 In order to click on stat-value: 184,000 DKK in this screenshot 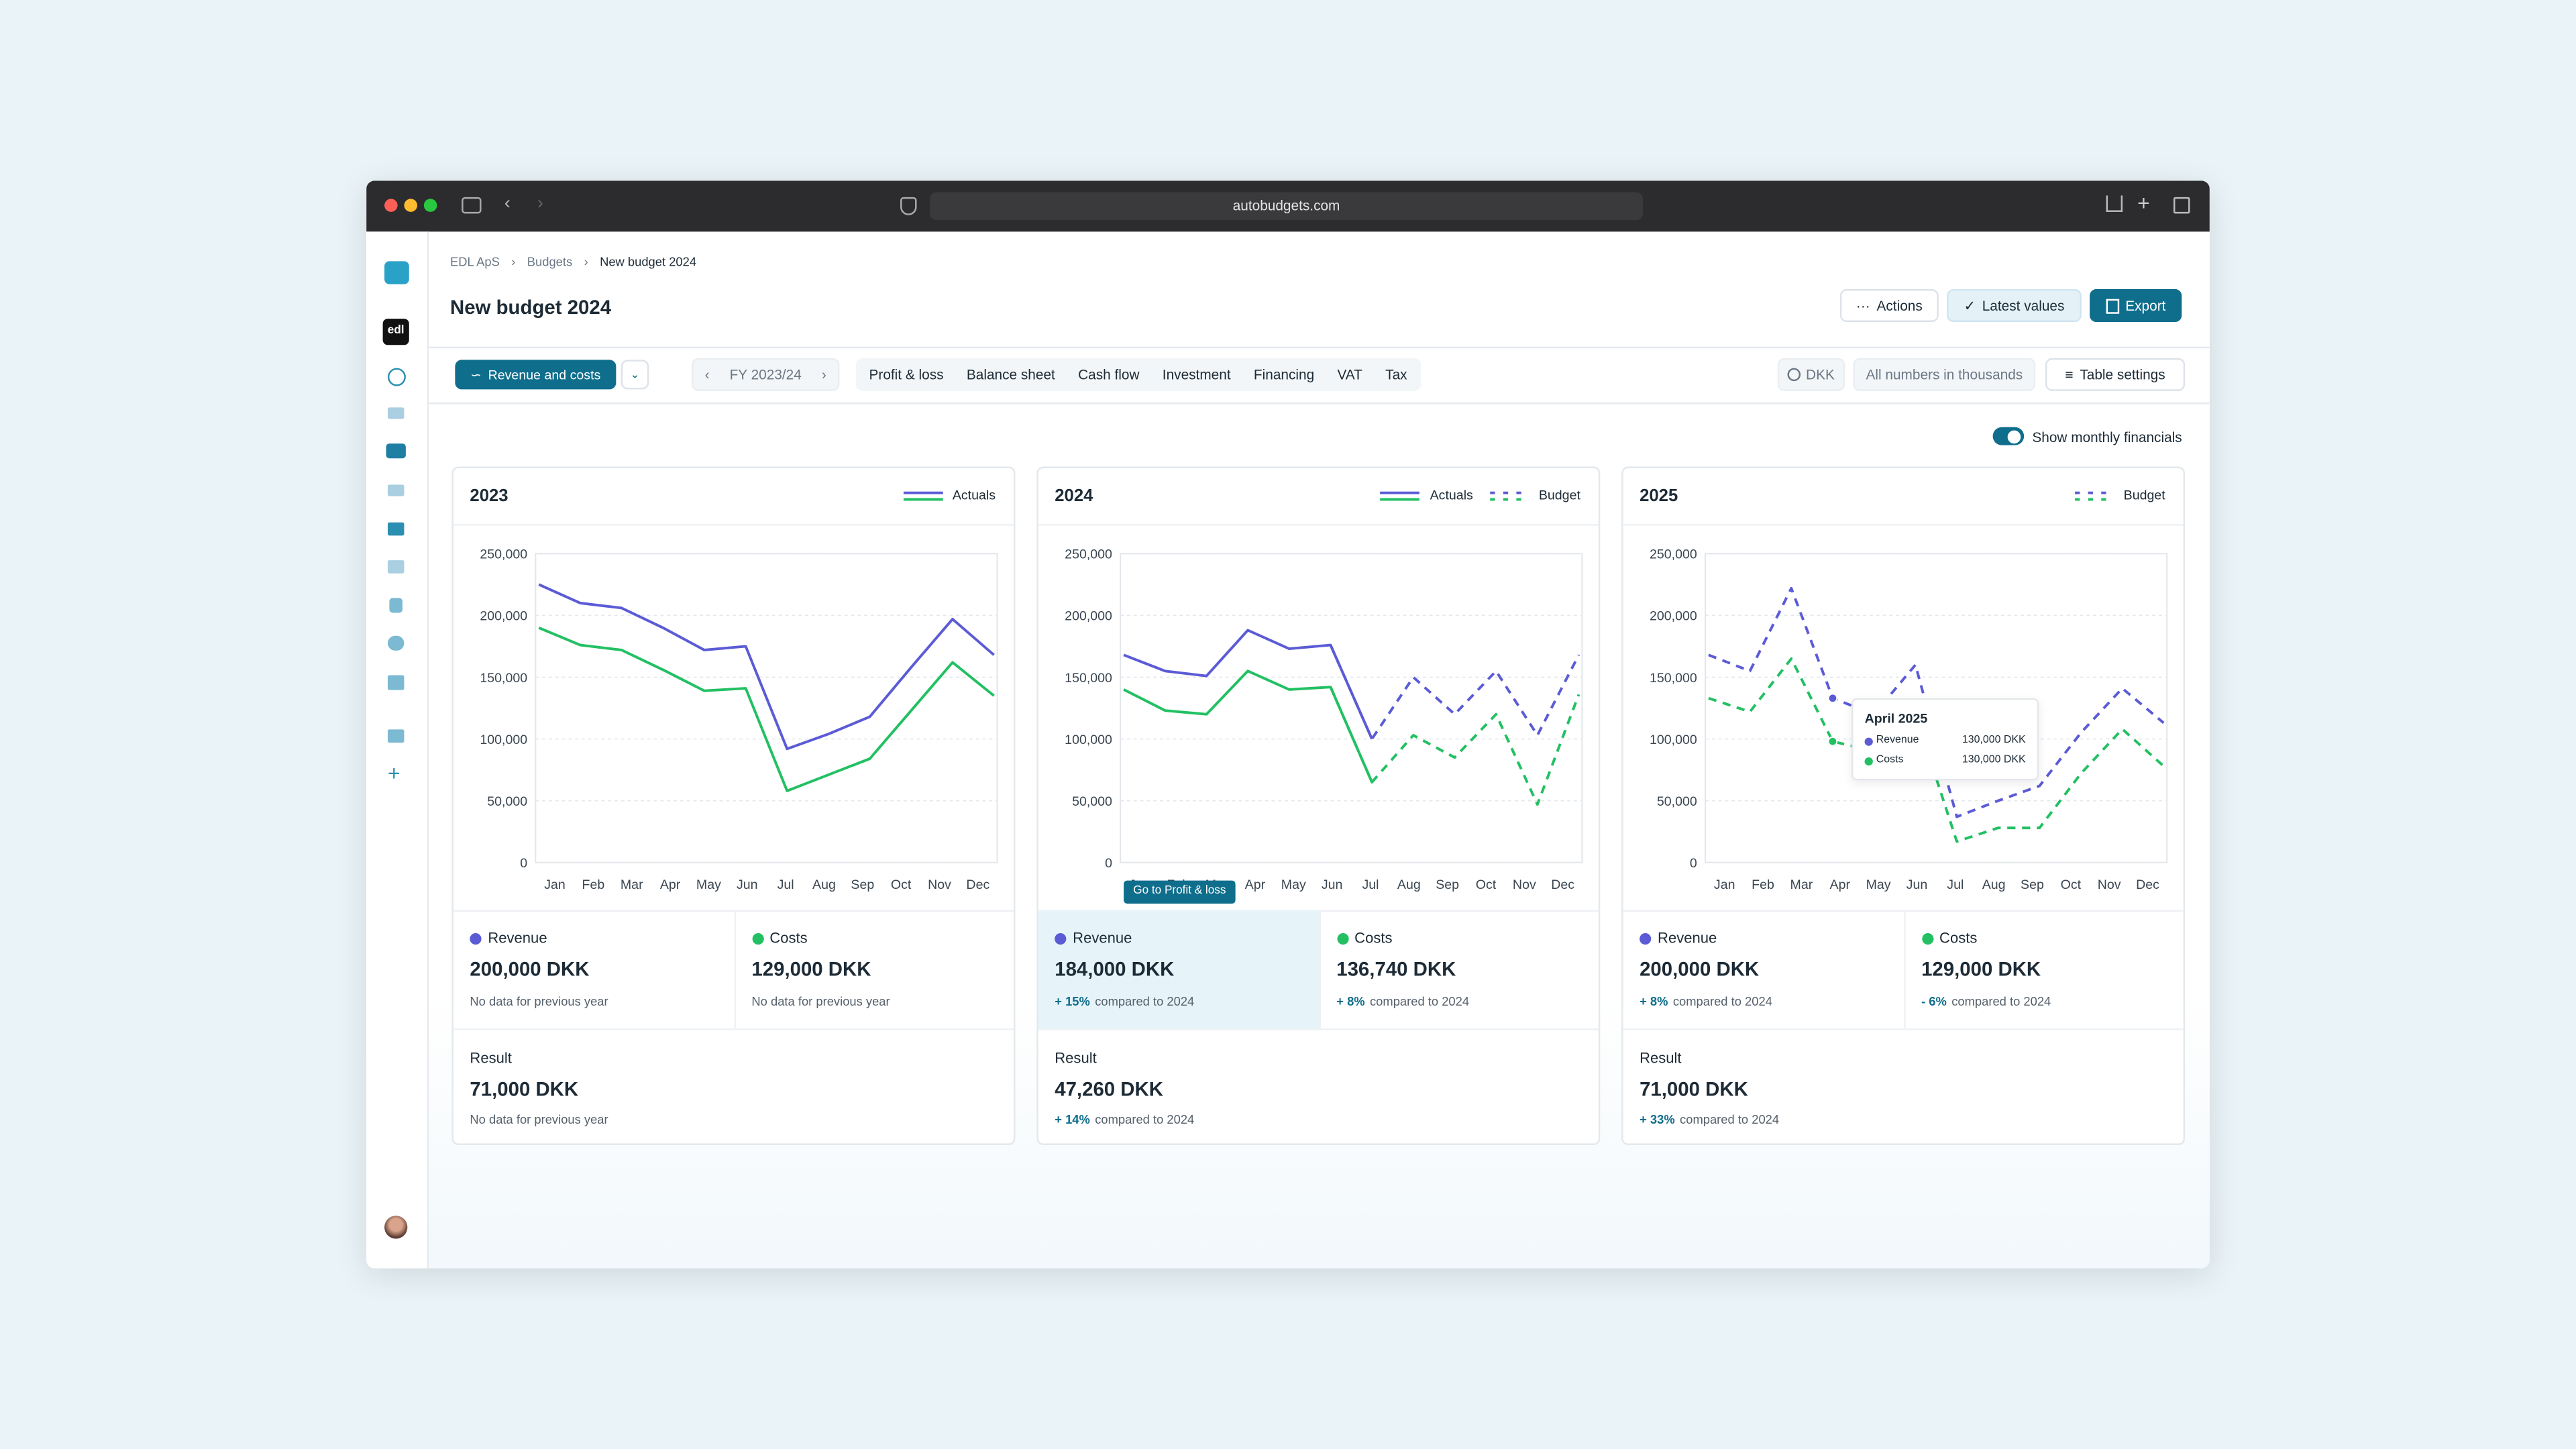, I will do `click(1115, 969)`.